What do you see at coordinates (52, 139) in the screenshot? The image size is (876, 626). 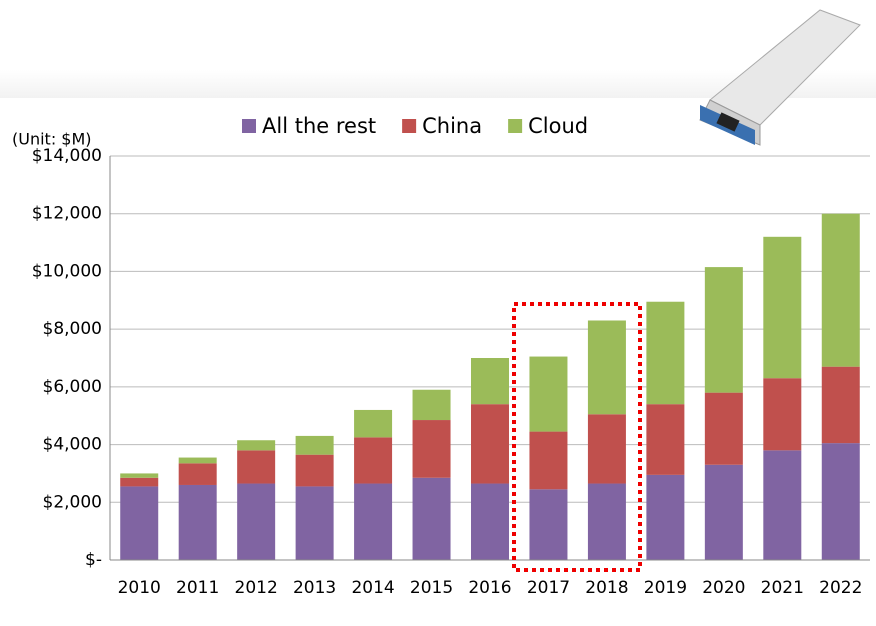 I see `unit-label: (Unit: $M)` at bounding box center [52, 139].